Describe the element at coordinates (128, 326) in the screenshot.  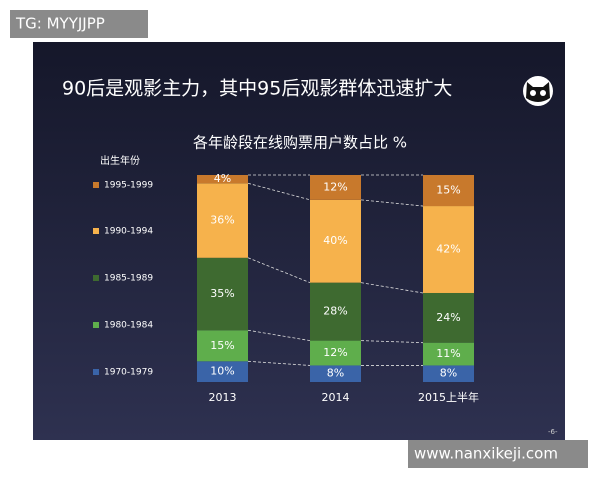
I see `legend-label: 1980-1984` at that location.